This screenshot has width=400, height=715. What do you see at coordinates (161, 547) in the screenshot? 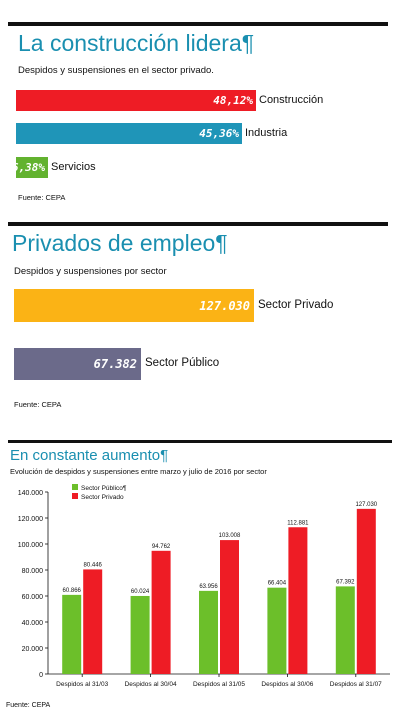
I see `bar-data-label: 94.762` at bounding box center [161, 547].